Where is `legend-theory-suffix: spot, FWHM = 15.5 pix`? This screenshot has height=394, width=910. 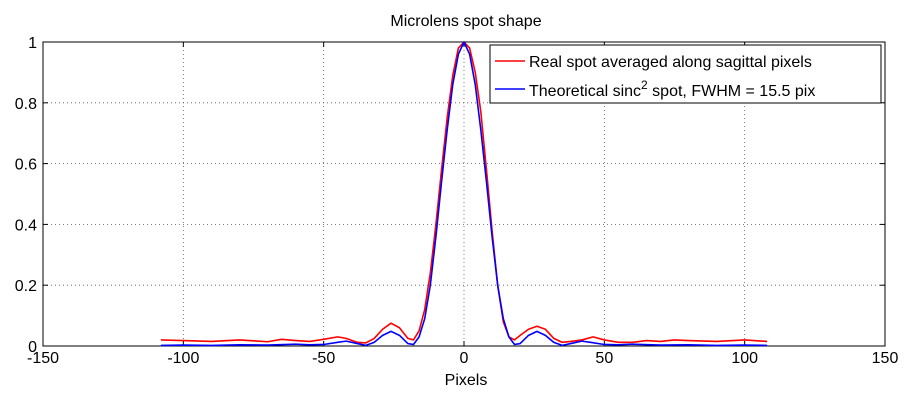
legend-theory-suffix: spot, FWHM = 15.5 pix is located at coordinates (732, 91).